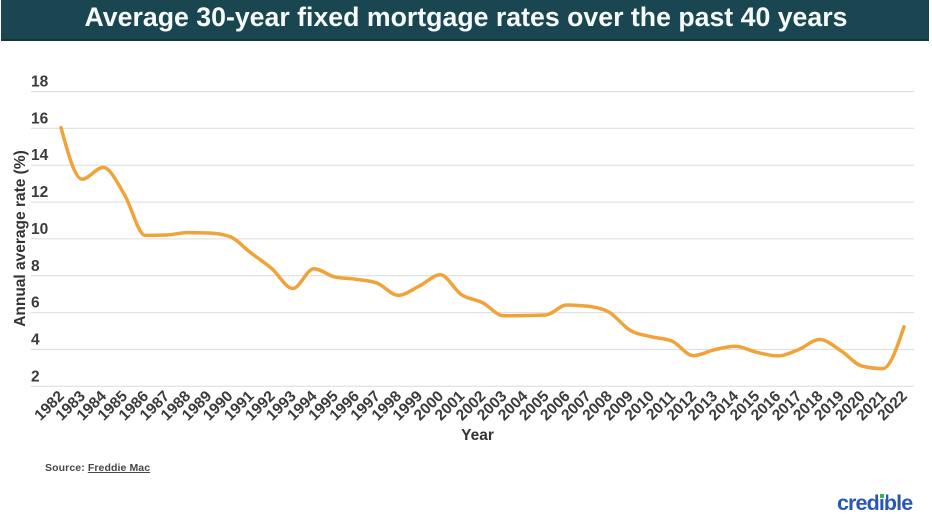 The width and height of the screenshot is (932, 524). I want to click on svg-text: 14, so click(40, 155).